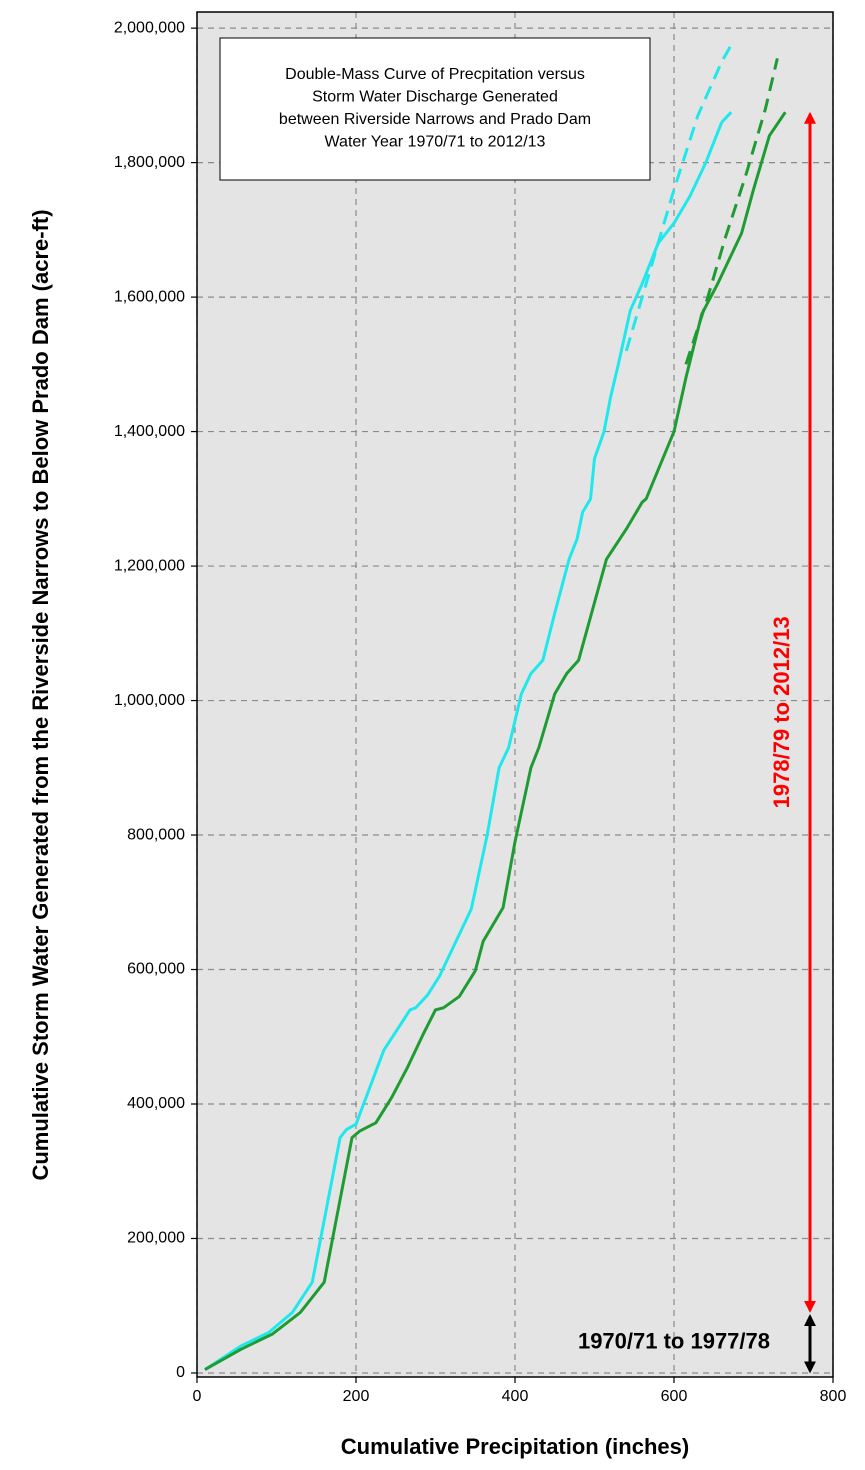 This screenshot has width=865, height=1470. Describe the element at coordinates (781, 712) in the screenshot. I see `annotation: 1978/79 to 2012/13` at that location.